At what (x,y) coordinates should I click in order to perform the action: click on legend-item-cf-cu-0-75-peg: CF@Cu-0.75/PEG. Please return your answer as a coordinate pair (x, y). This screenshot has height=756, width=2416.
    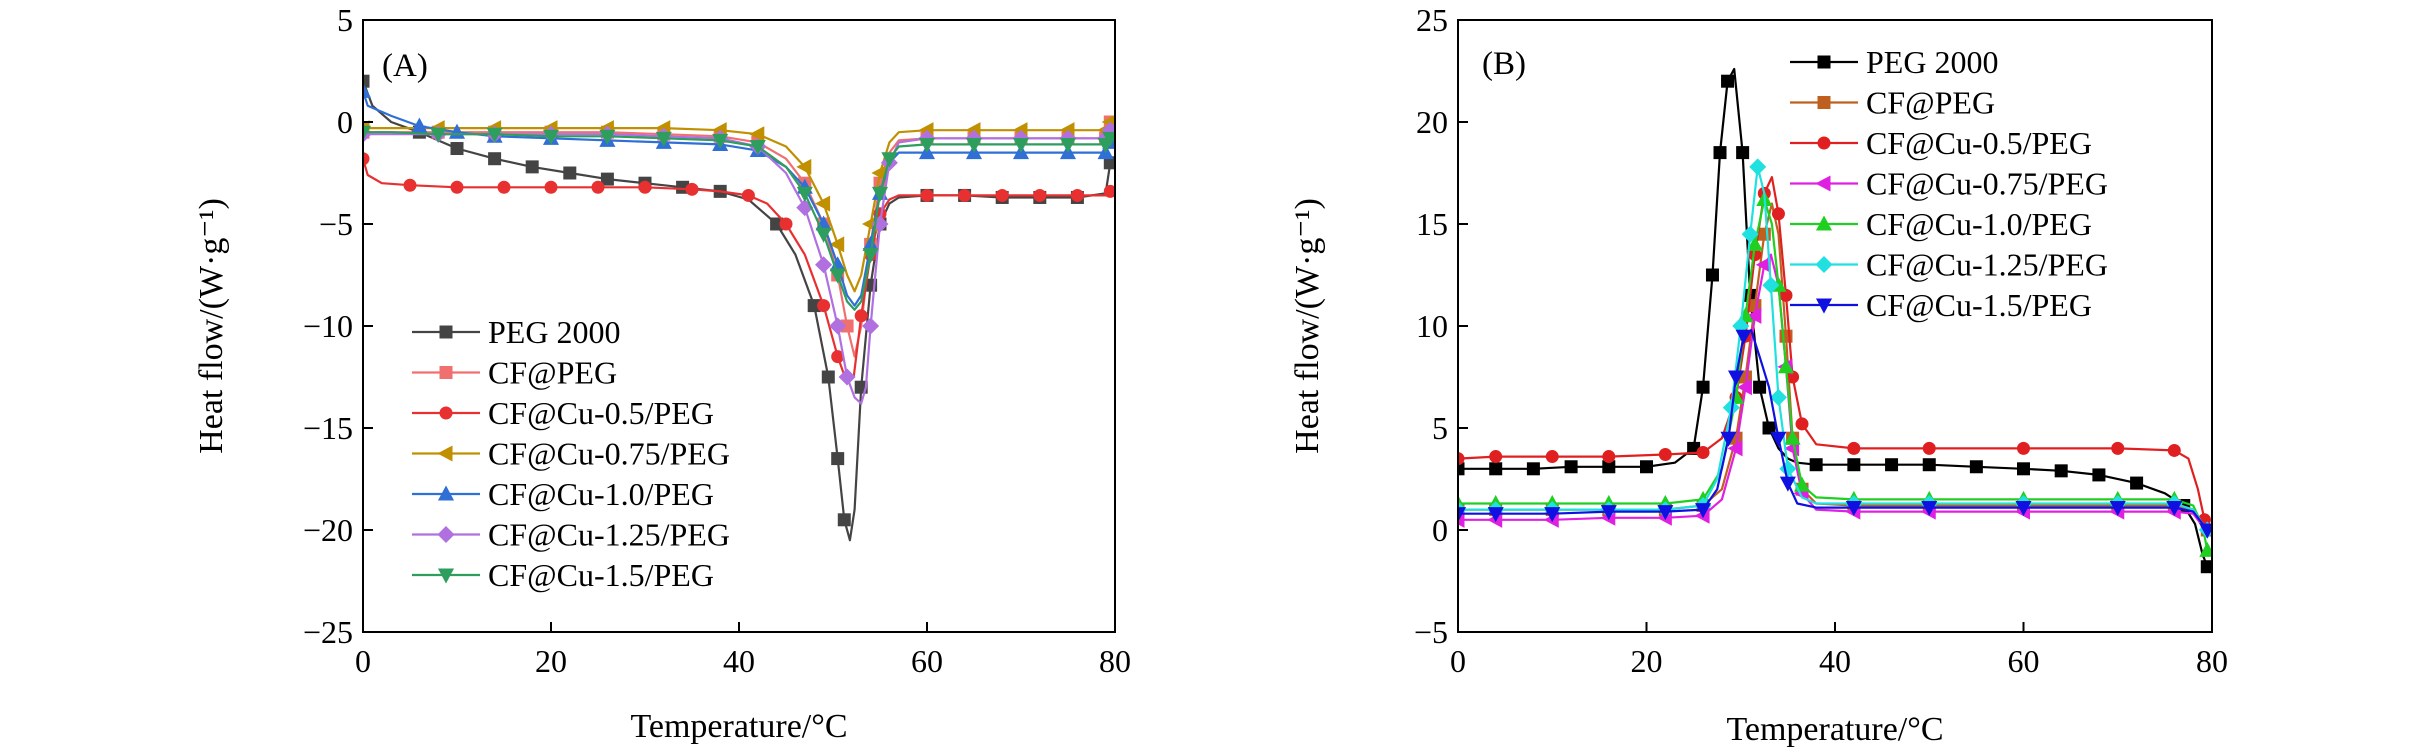
    Looking at the image, I should click on (1949, 184).